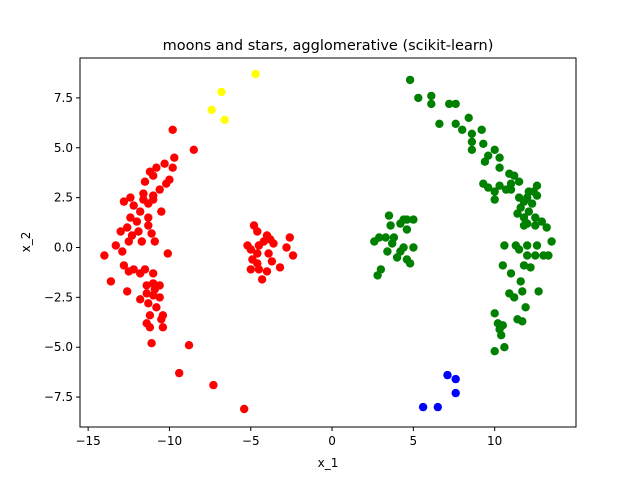 The image size is (640, 480). Describe the element at coordinates (251, 441) in the screenshot. I see `x-tick-label: −5` at that location.